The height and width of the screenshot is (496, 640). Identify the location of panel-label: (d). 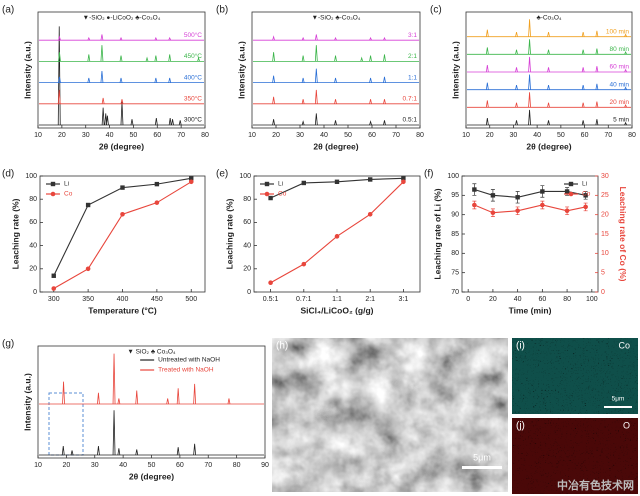
(8, 174).